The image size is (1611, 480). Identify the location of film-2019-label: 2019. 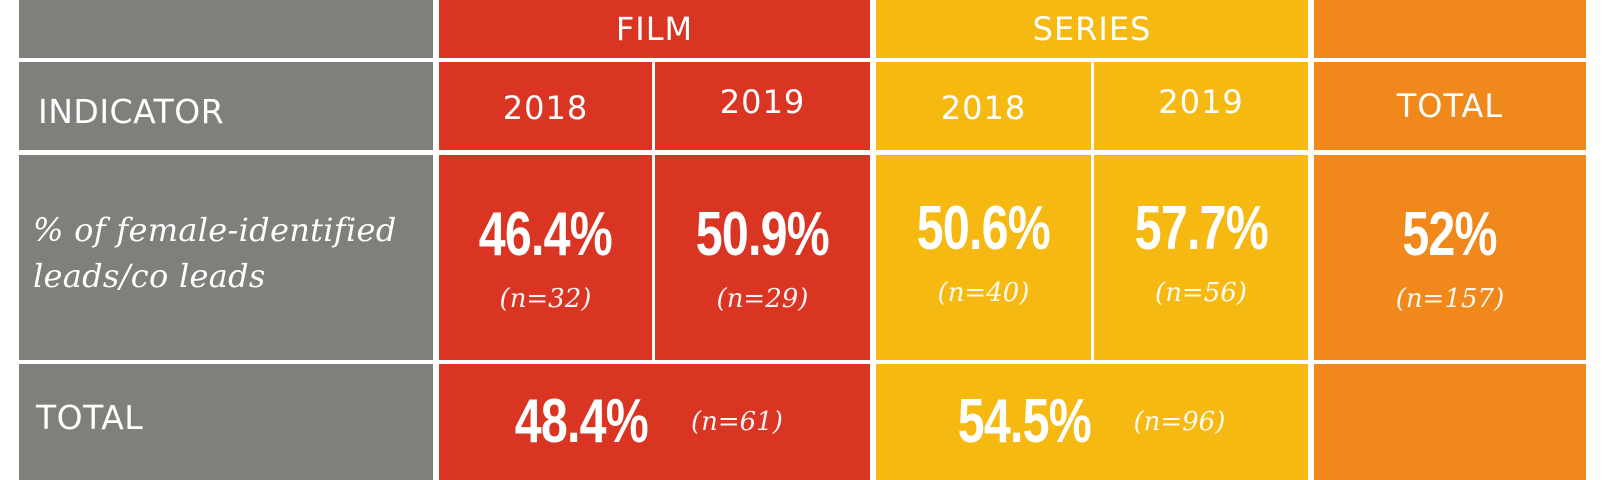
(762, 102).